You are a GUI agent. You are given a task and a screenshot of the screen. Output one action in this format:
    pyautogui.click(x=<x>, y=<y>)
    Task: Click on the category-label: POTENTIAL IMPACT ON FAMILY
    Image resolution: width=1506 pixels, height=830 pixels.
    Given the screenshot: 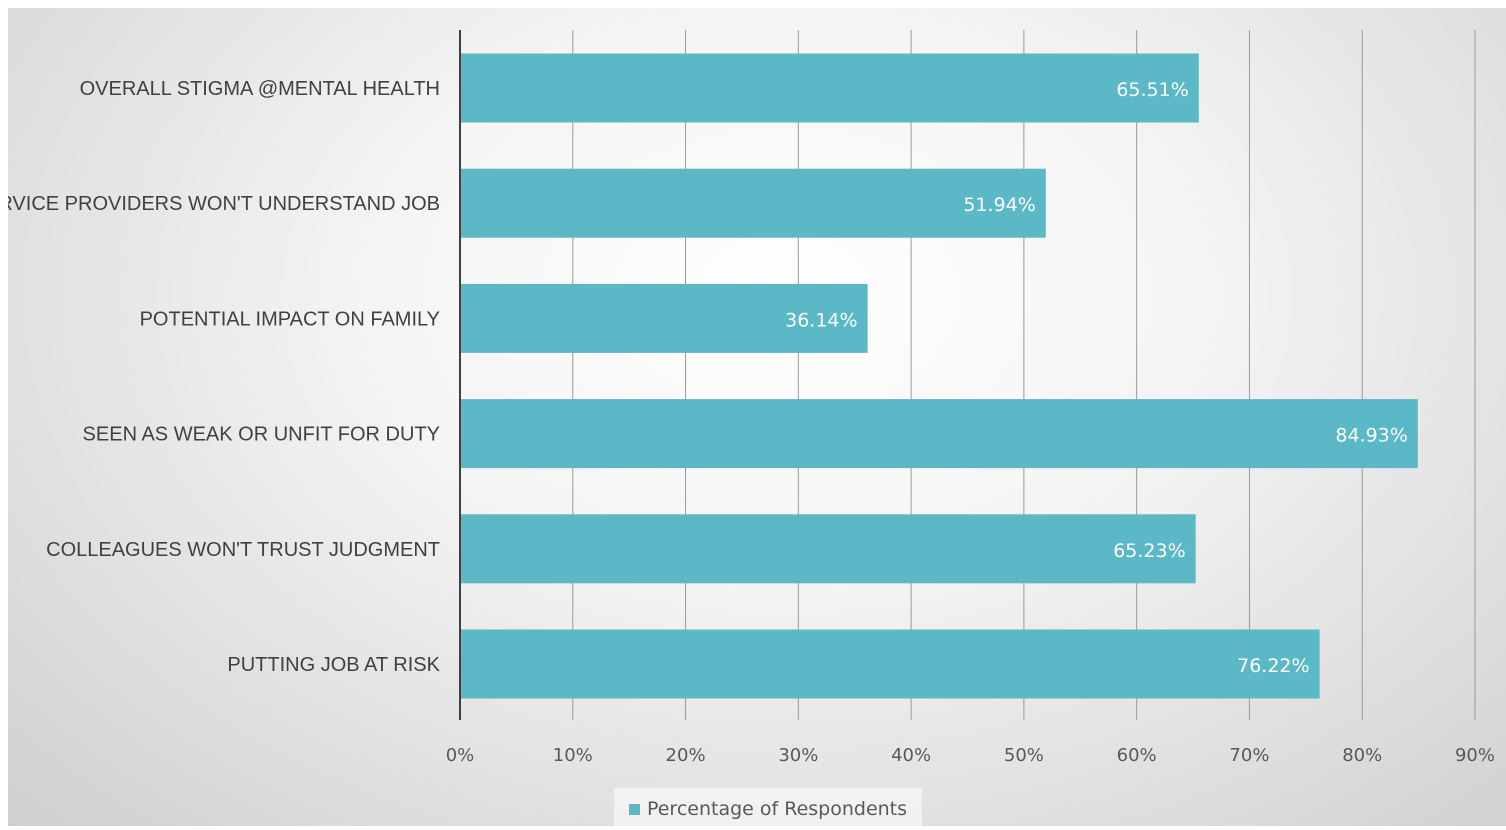 What is the action you would take?
    pyautogui.click(x=290, y=319)
    